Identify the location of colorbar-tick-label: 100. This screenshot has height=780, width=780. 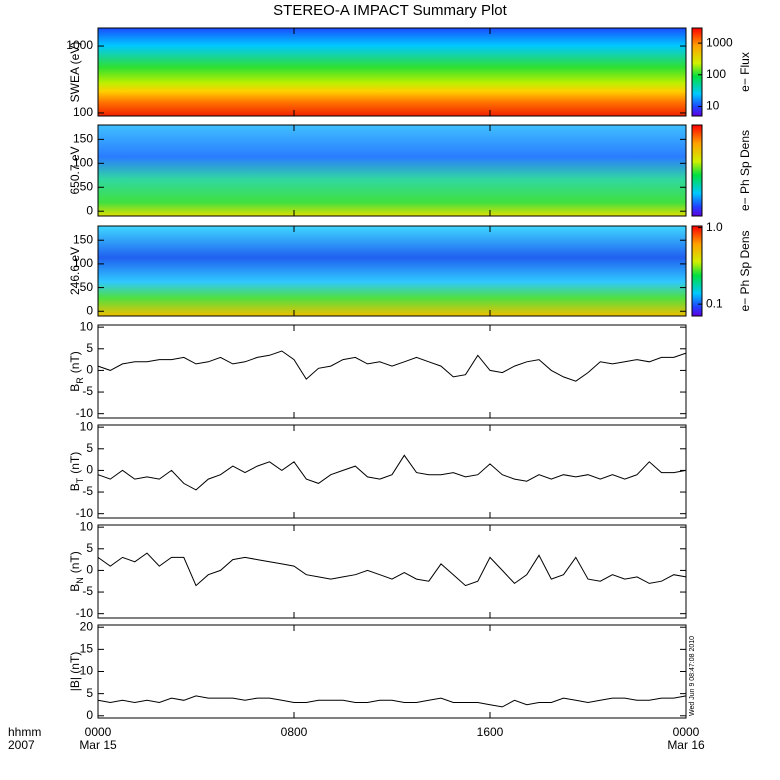
(716, 74).